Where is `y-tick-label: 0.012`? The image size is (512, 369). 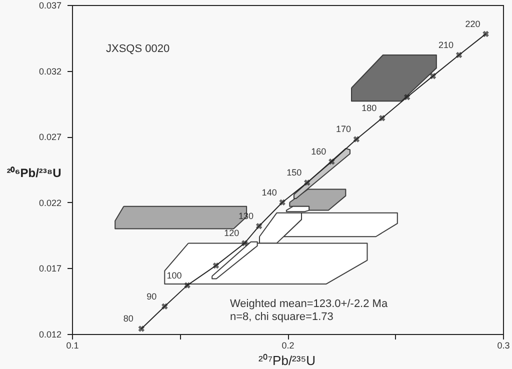
y-tick-label: 0.012 is located at coordinates (50, 335).